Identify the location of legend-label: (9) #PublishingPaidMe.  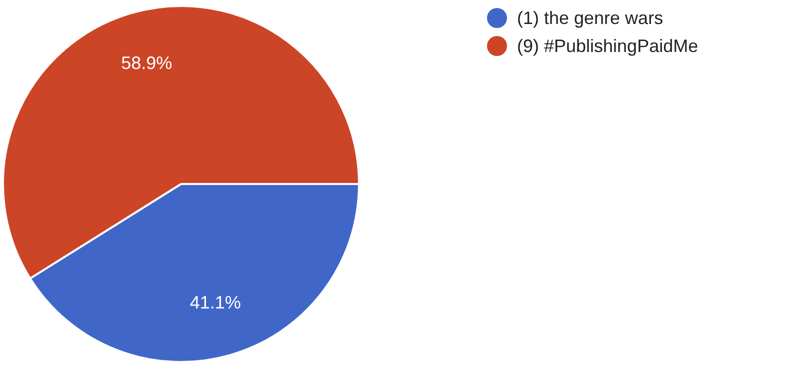
(607, 46).